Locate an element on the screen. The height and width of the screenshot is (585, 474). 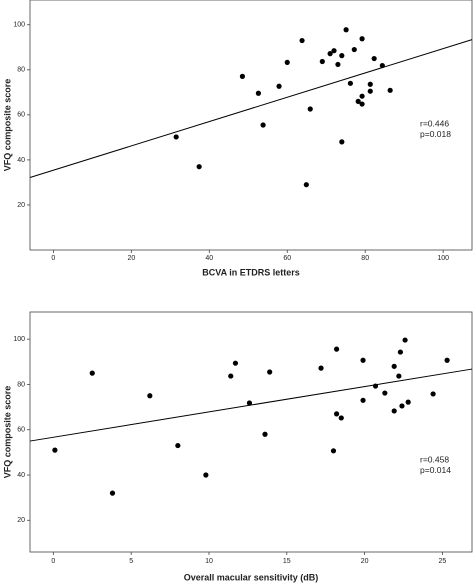
annotation: r=0.458 is located at coordinates (434, 459).